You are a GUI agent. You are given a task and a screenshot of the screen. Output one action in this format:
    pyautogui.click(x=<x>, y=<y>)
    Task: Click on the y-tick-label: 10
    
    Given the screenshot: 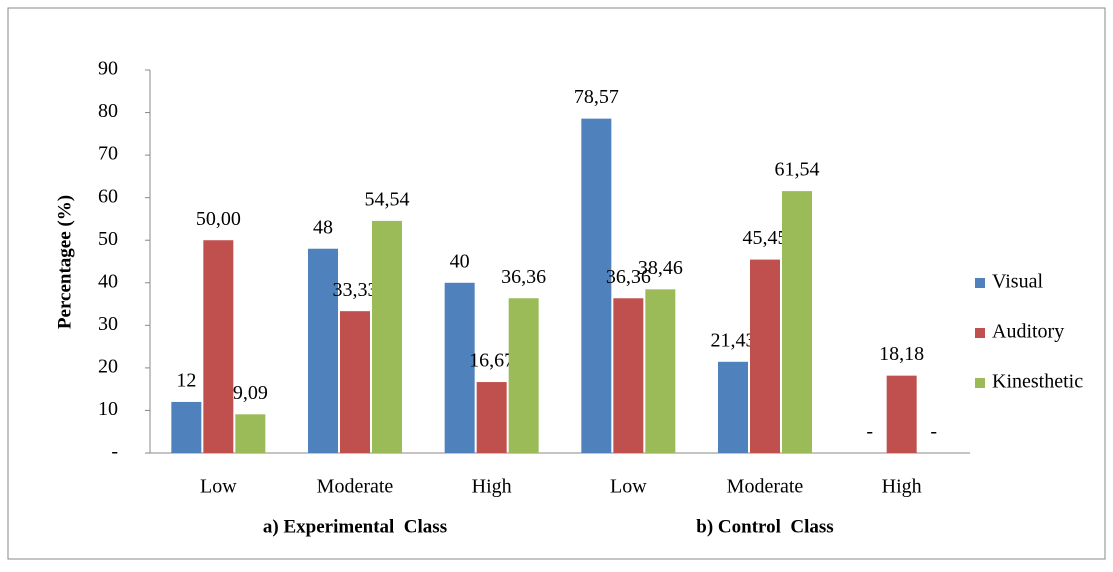 What is the action you would take?
    pyautogui.click(x=108, y=409)
    